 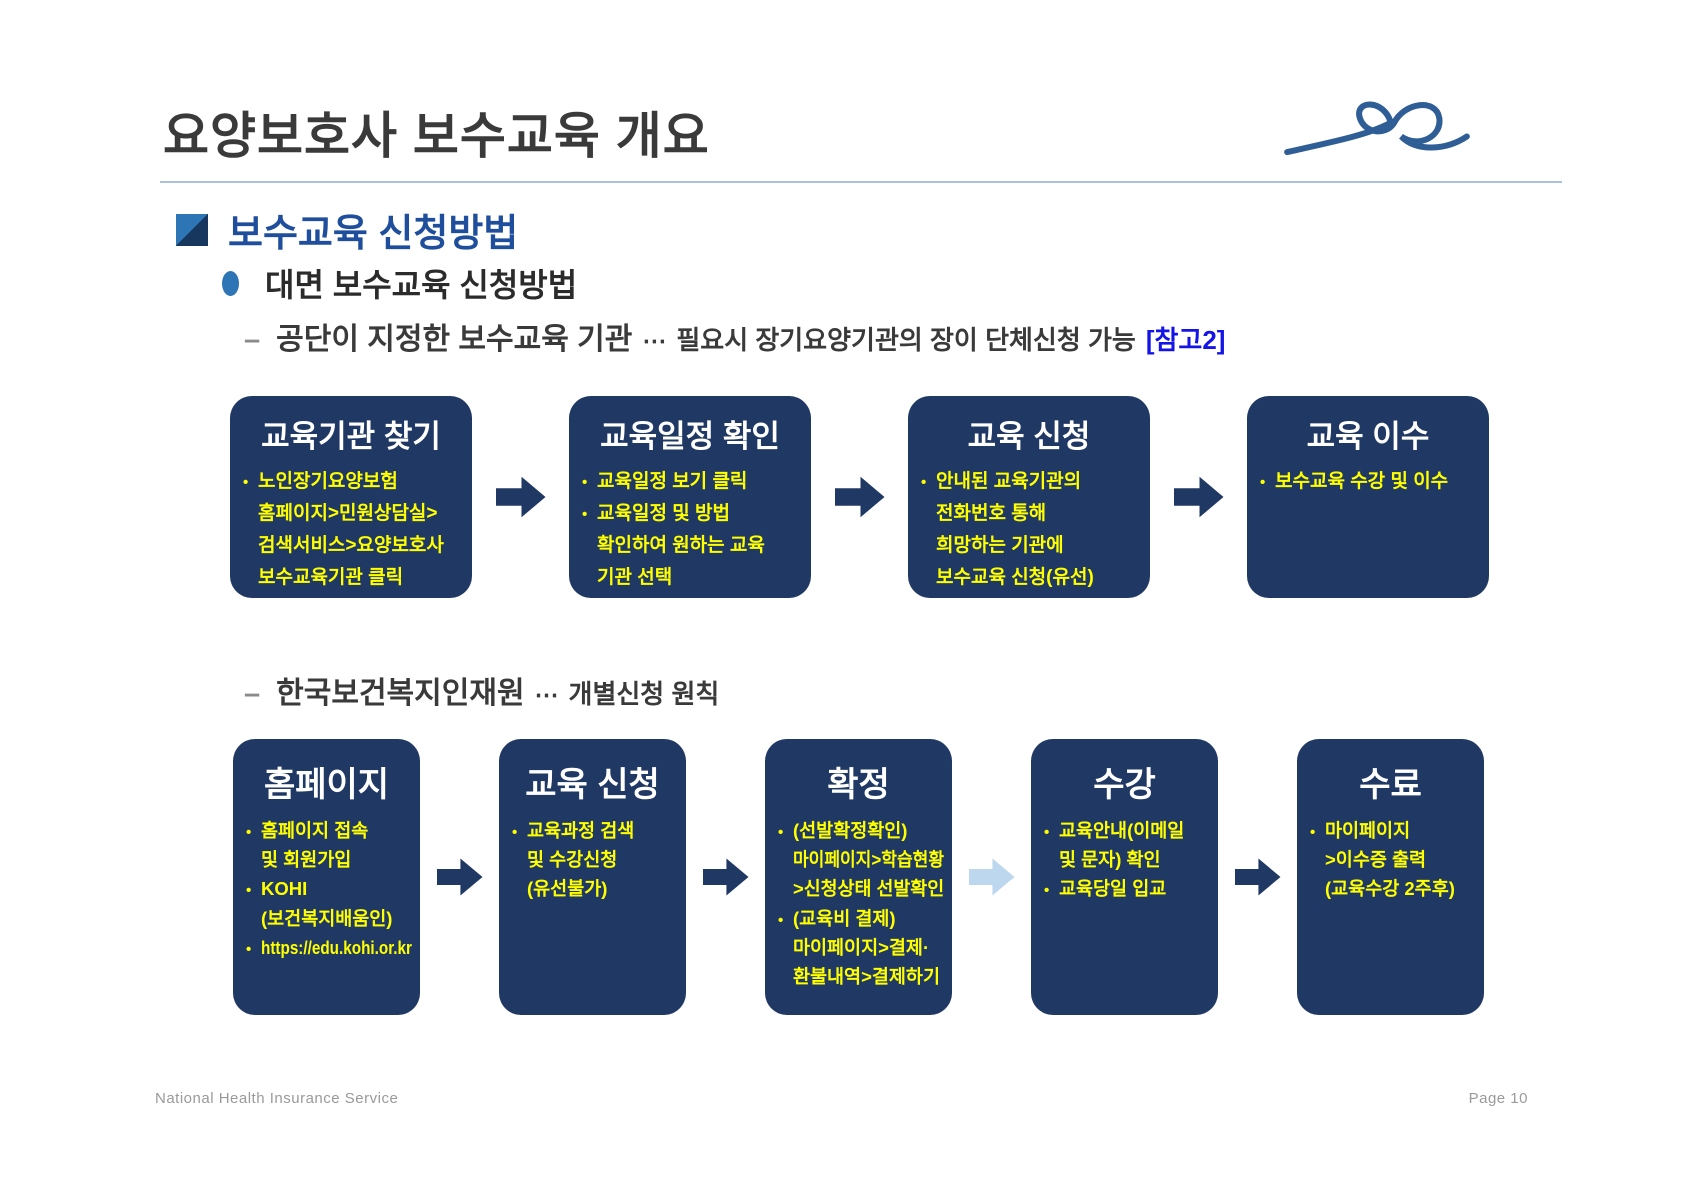 I want to click on content-line: (유선불가), so click(x=595, y=888).